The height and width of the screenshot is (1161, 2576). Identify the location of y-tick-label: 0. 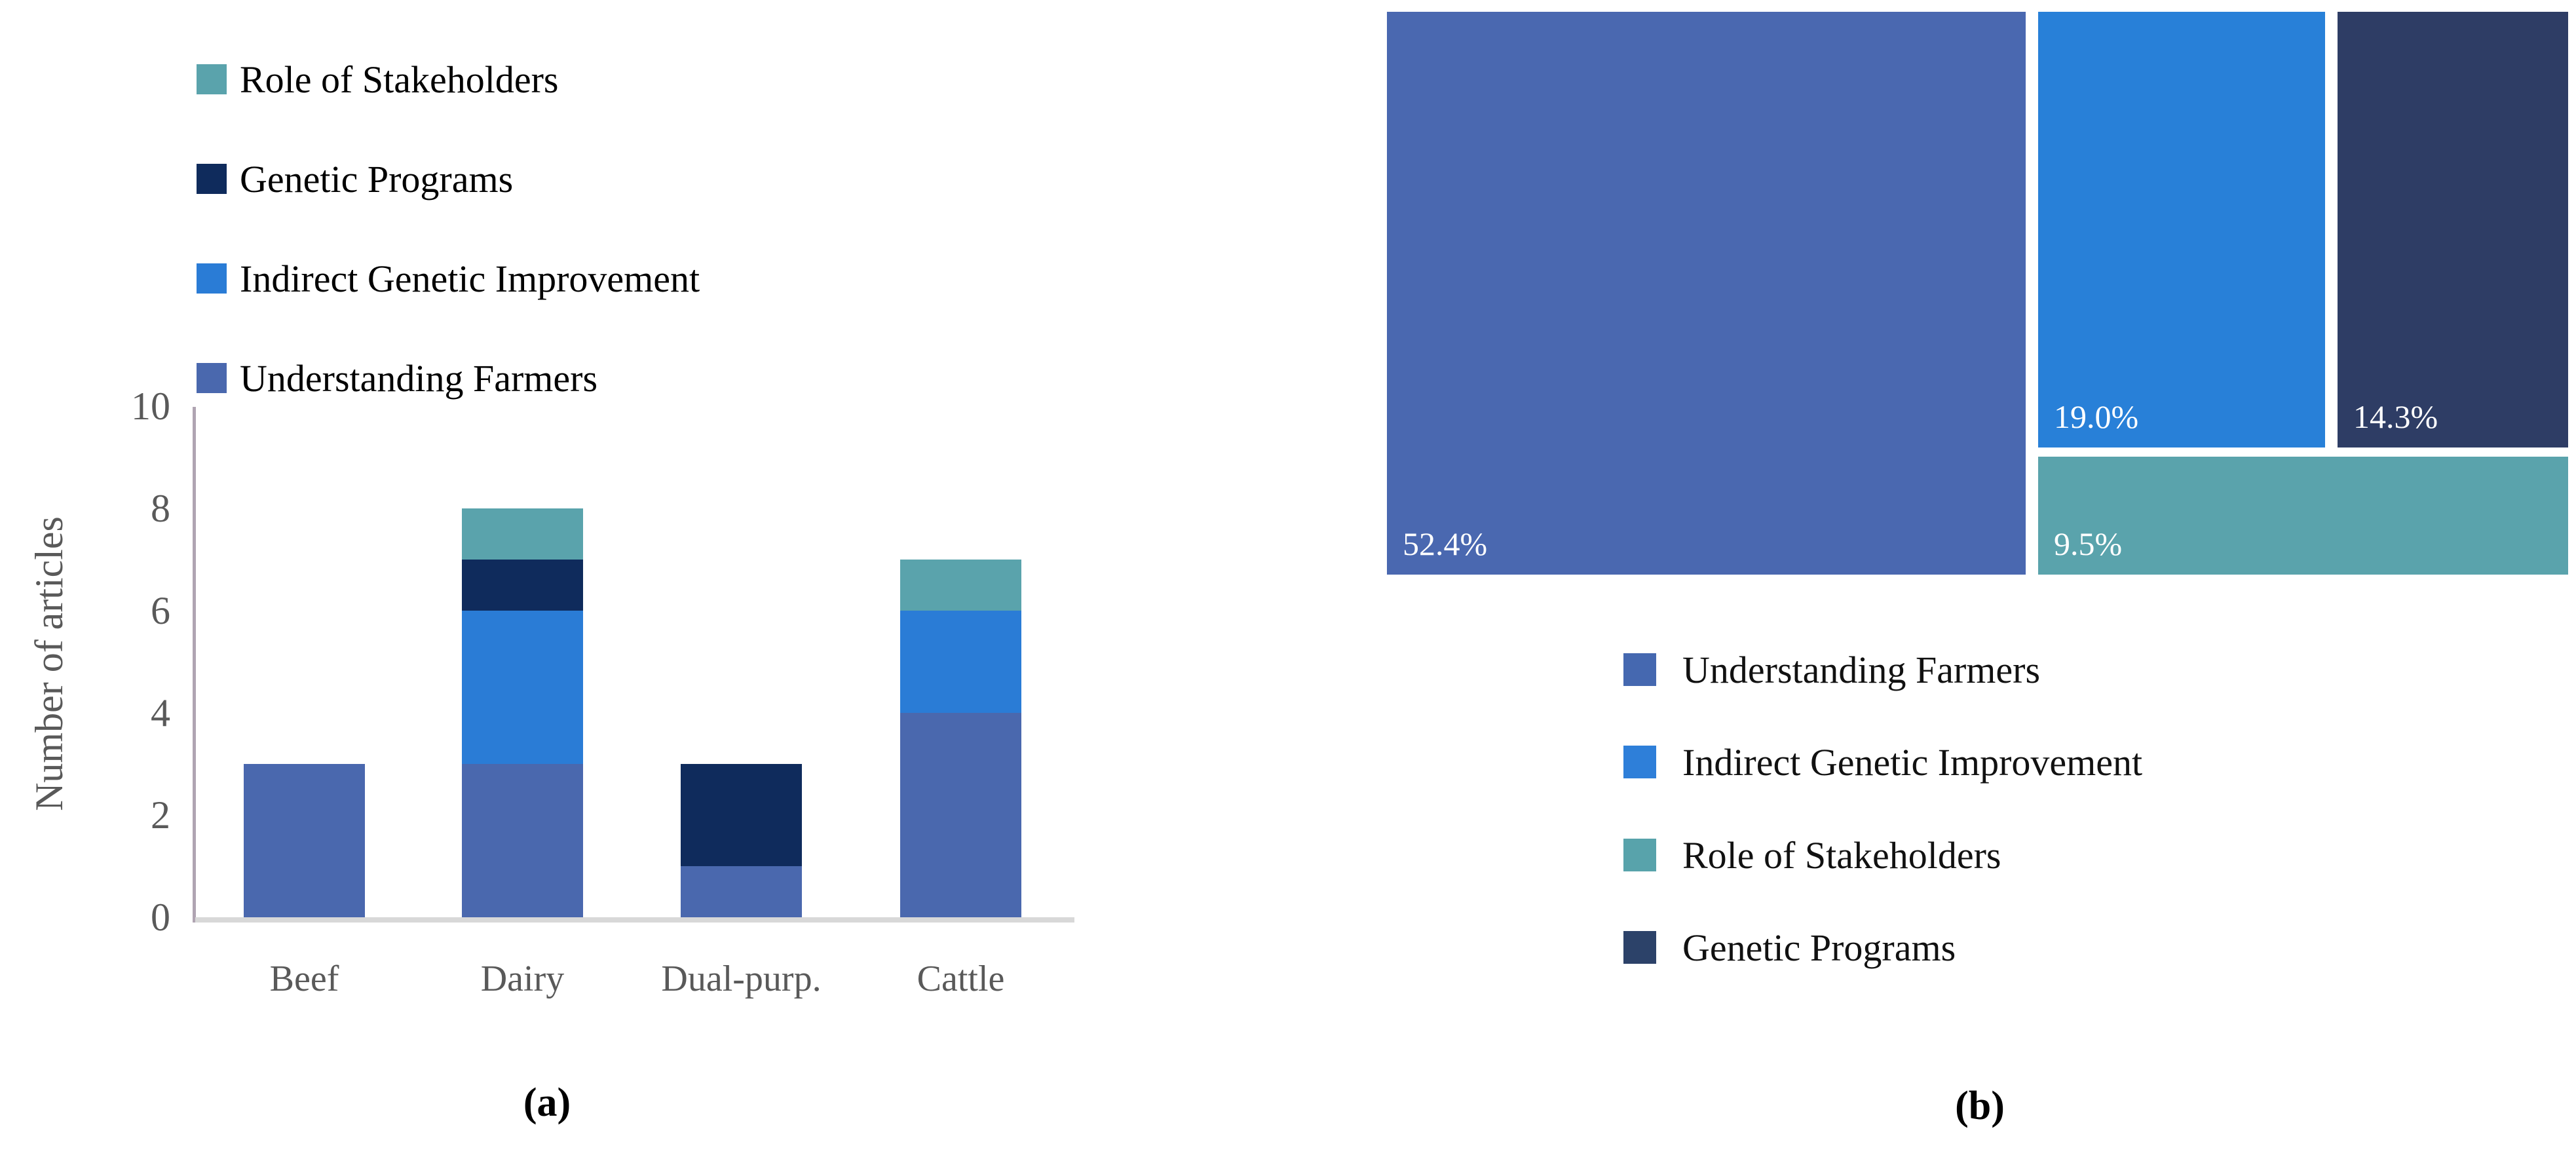
(160, 917).